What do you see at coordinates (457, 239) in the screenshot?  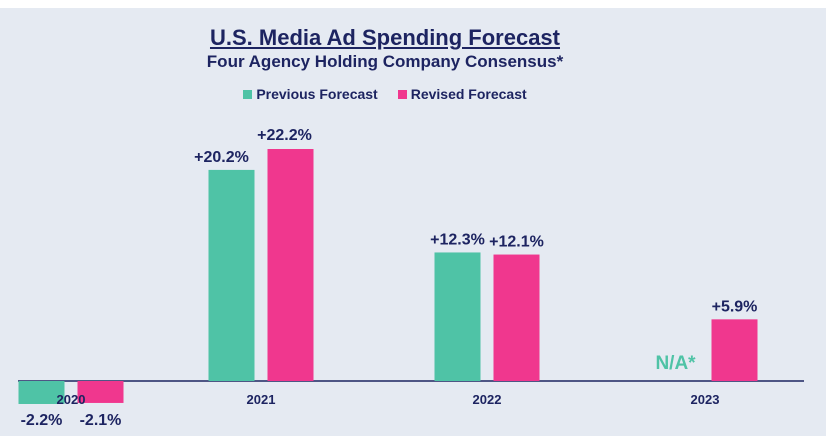 I see `data-label-previous-2022: +12.3%` at bounding box center [457, 239].